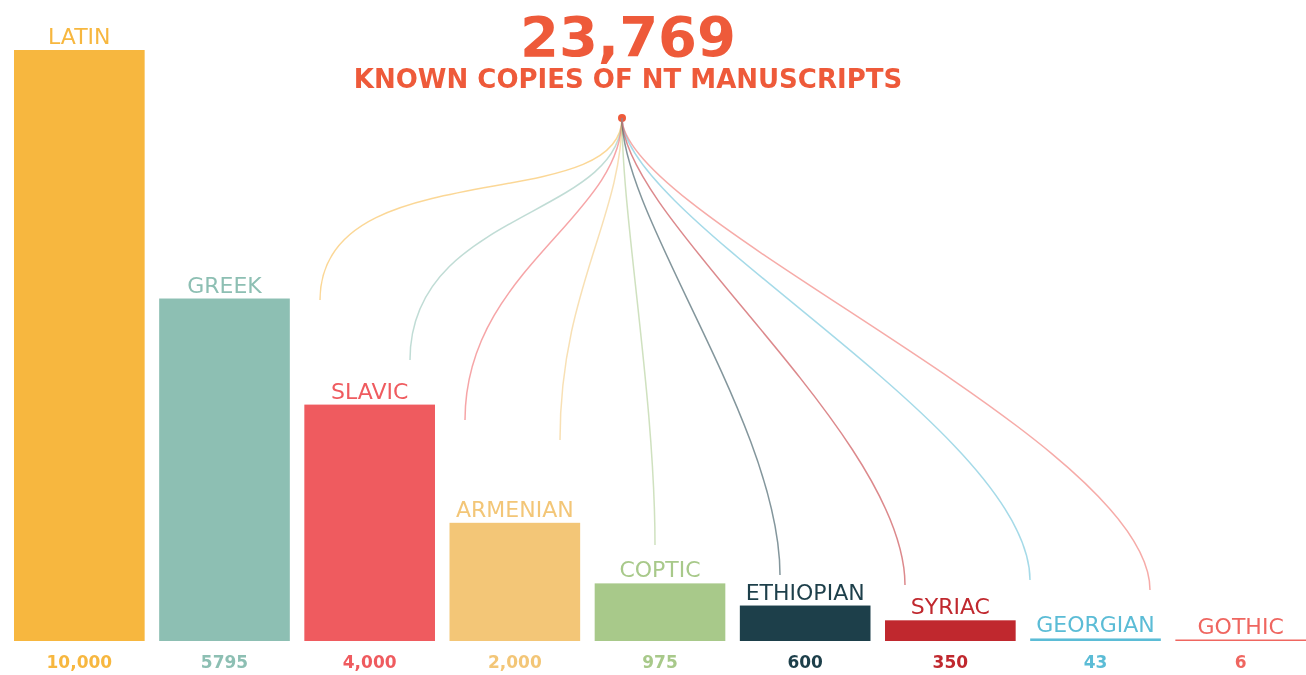 This screenshot has height=675, width=1306. What do you see at coordinates (1095, 625) in the screenshot?
I see `x-tick-label: GEORGIAN` at bounding box center [1095, 625].